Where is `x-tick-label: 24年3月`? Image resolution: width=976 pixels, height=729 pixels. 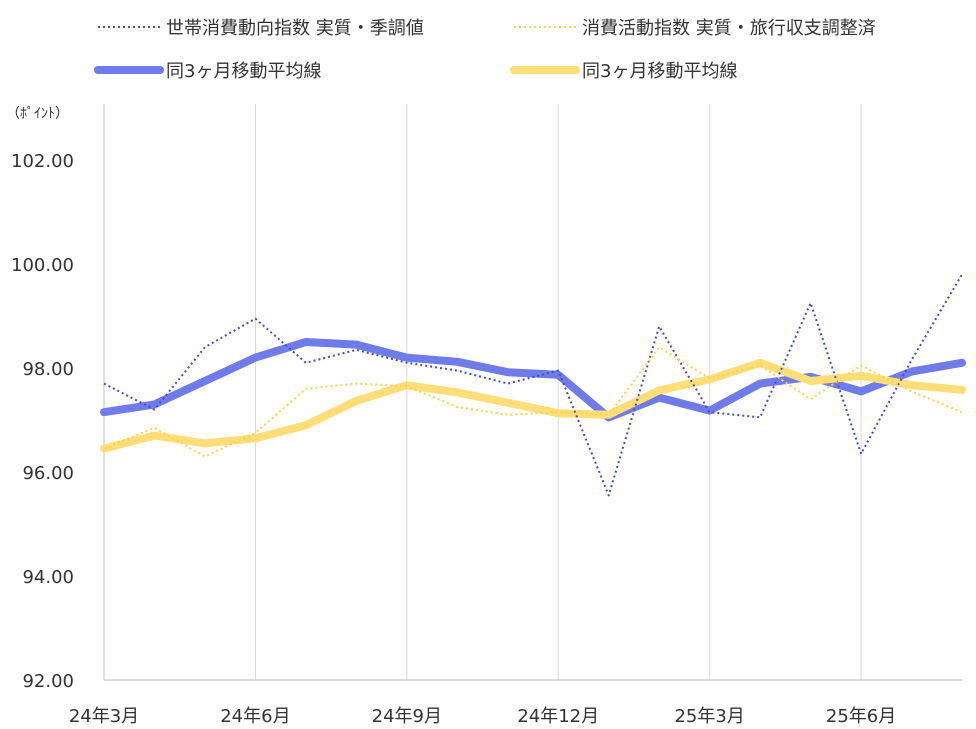
x-tick-label: 24年3月 is located at coordinates (104, 716).